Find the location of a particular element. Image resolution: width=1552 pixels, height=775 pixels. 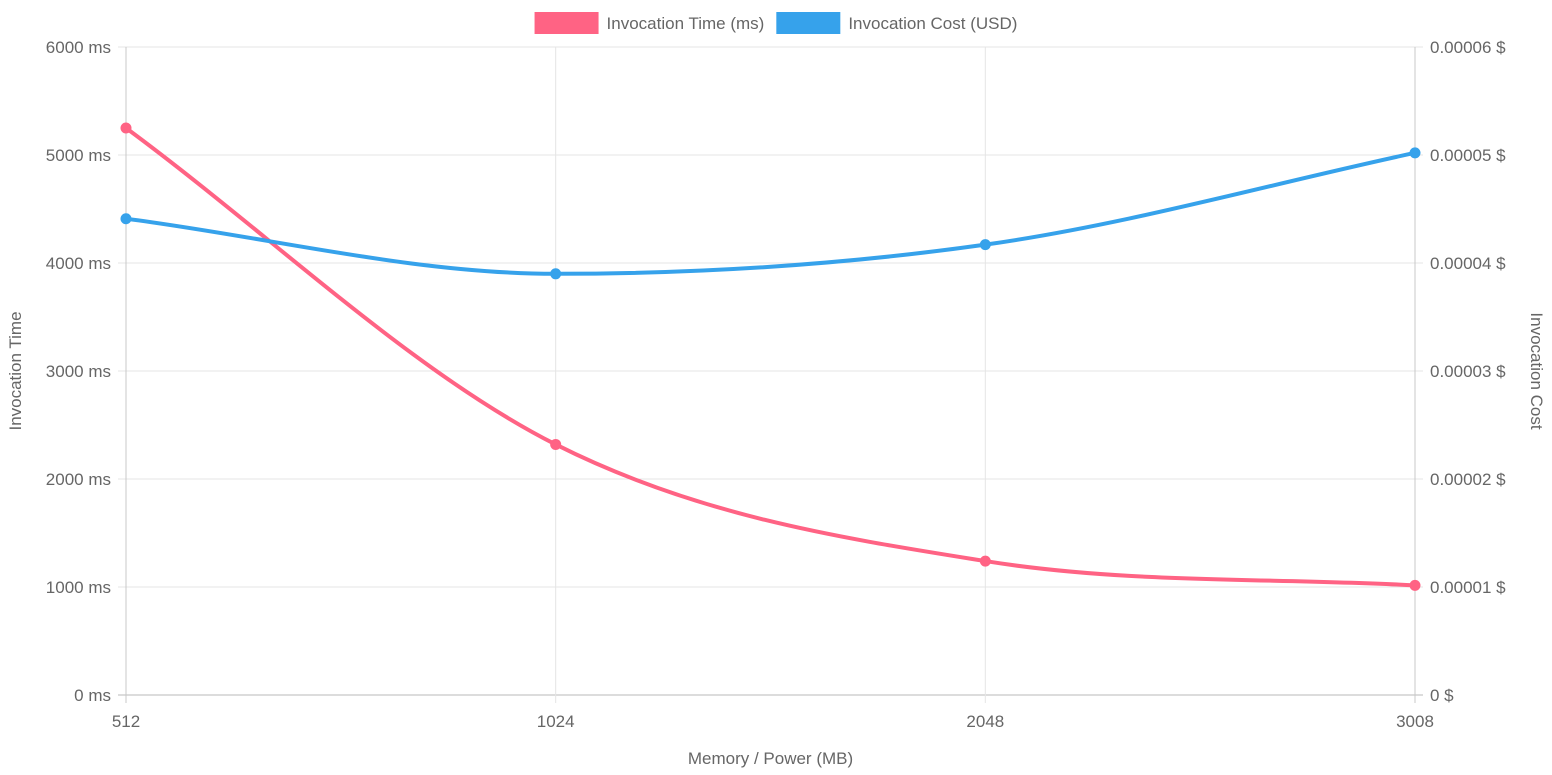

legend-item-invocation-cost: Invocation Cost (USD) is located at coordinates (896, 23).